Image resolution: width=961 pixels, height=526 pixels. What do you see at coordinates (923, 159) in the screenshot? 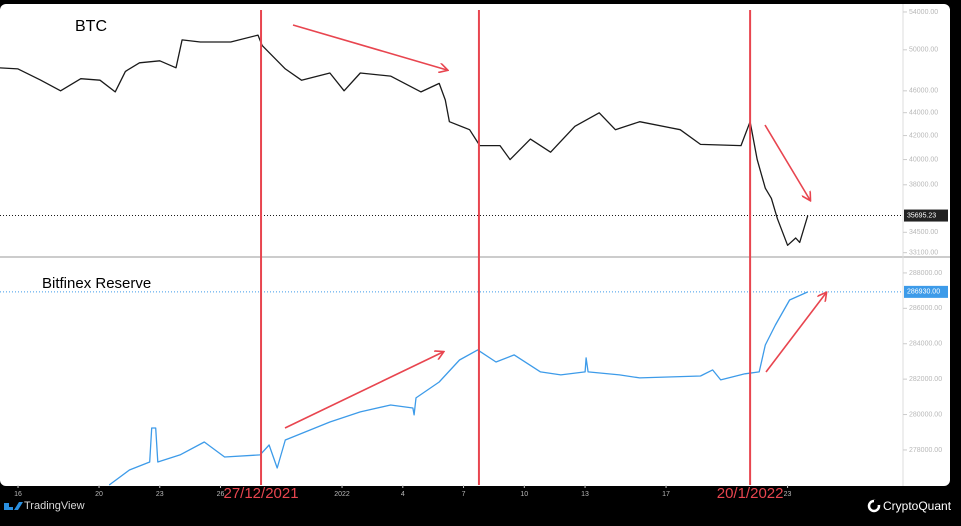
I see `y-tick-label: 40000.00` at bounding box center [923, 159].